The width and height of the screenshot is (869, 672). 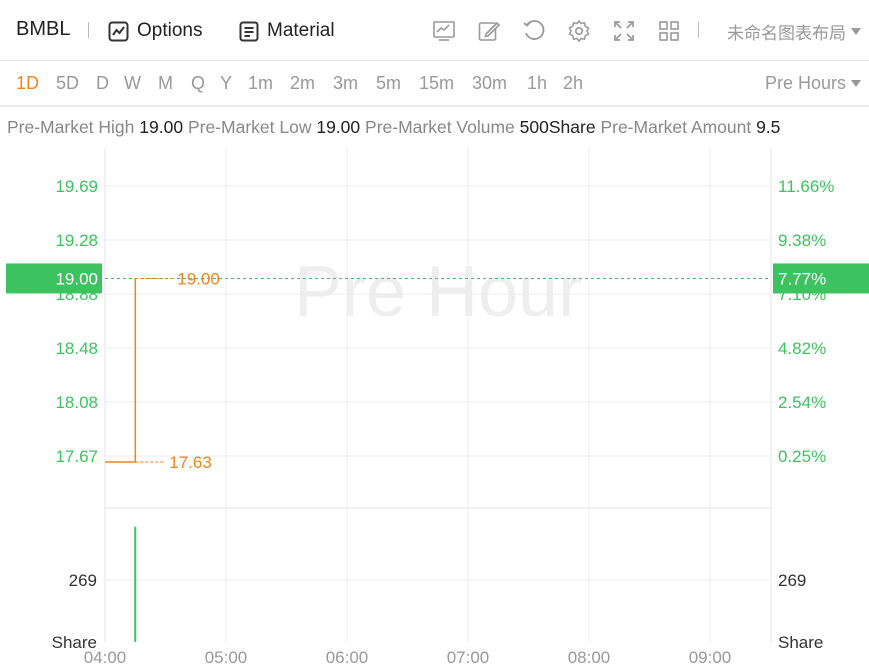 I want to click on reset-icon, so click(x=534, y=31).